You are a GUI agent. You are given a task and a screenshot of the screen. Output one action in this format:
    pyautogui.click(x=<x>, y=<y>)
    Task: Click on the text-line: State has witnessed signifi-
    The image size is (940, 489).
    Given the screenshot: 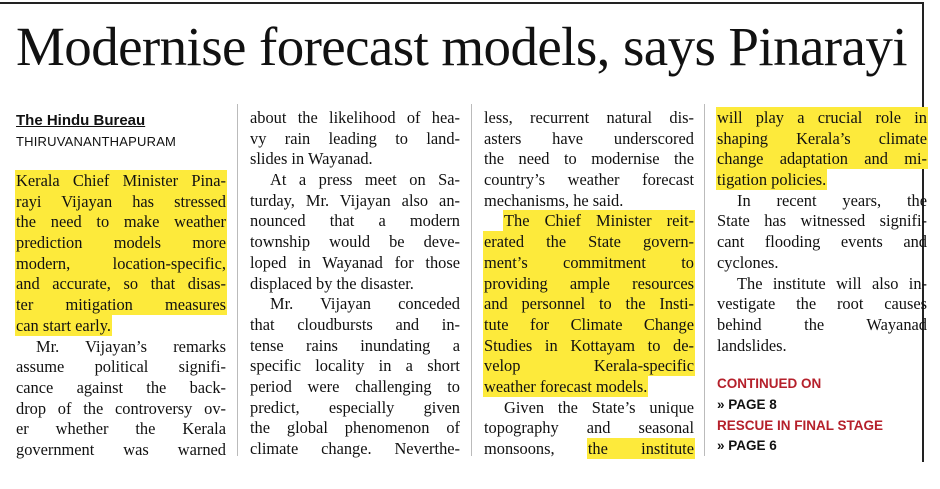 What is the action you would take?
    pyautogui.click(x=822, y=221)
    